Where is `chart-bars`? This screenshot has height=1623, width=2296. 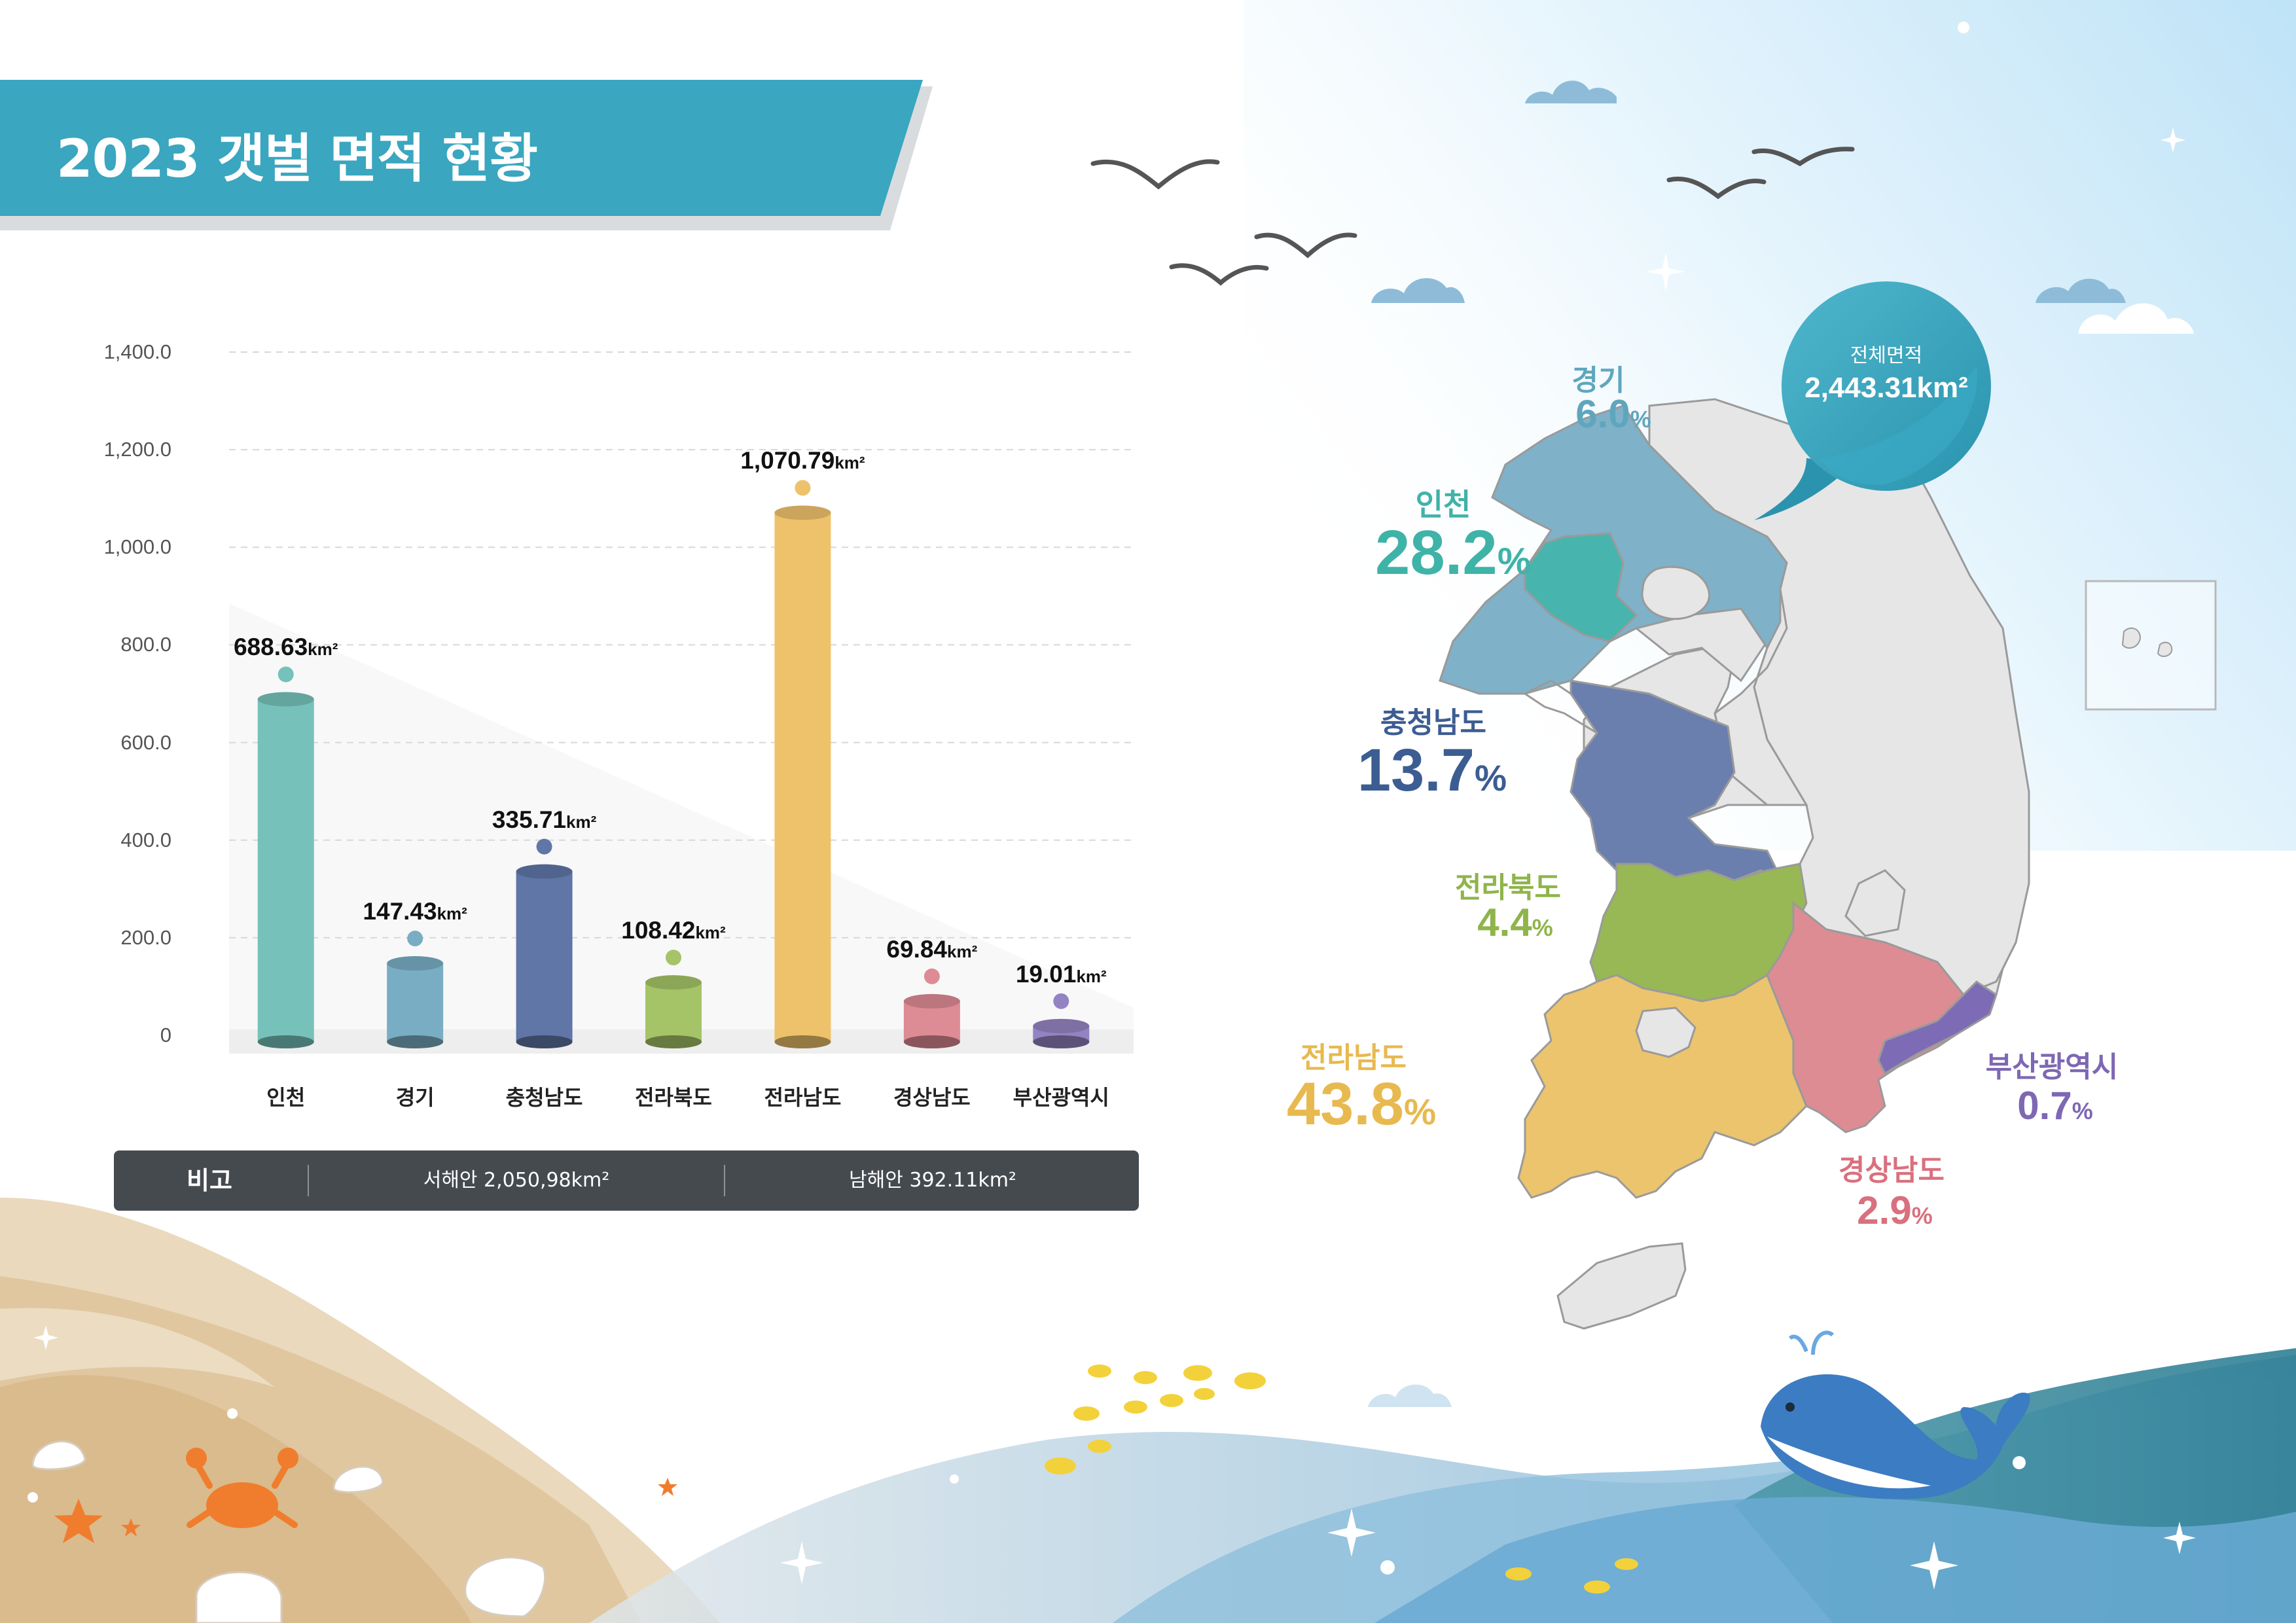
chart-bars is located at coordinates (673, 764).